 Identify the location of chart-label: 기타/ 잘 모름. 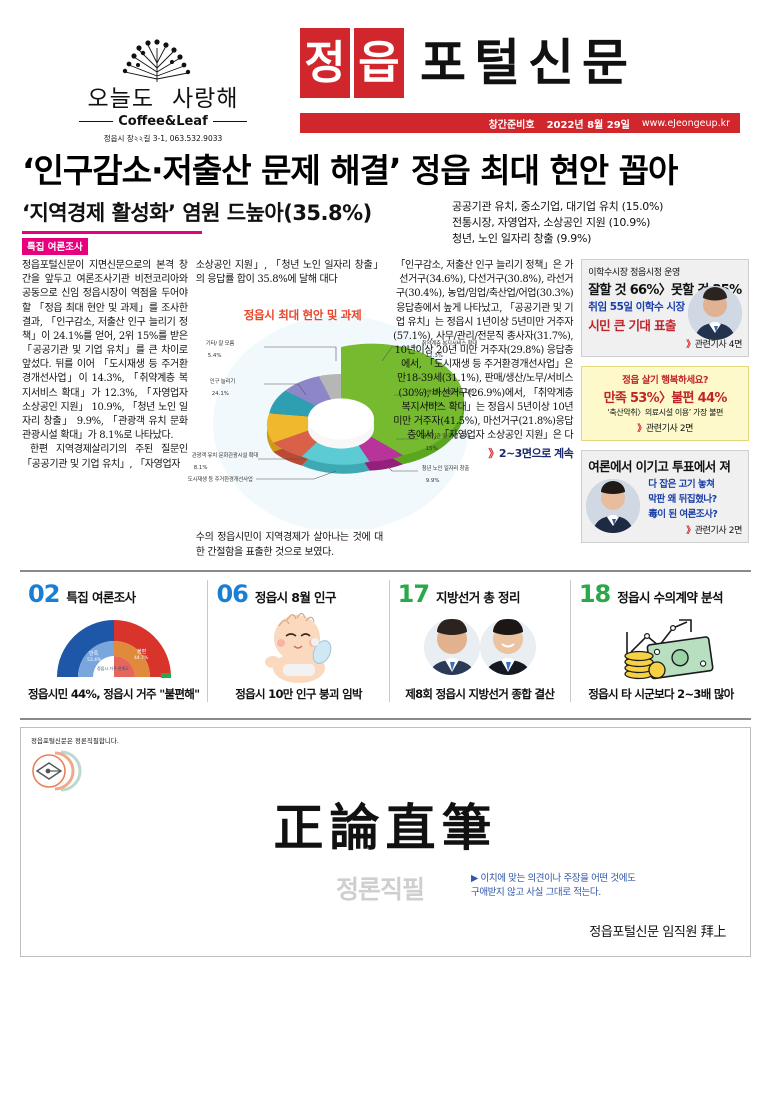
(220, 343).